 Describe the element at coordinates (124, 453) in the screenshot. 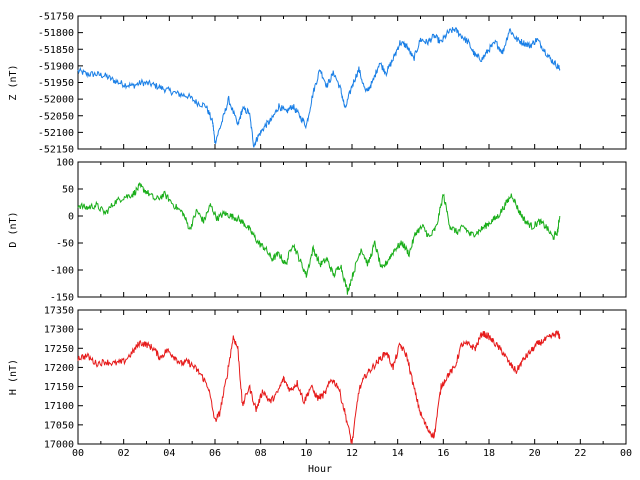

I see `x-tick-label: 02` at that location.